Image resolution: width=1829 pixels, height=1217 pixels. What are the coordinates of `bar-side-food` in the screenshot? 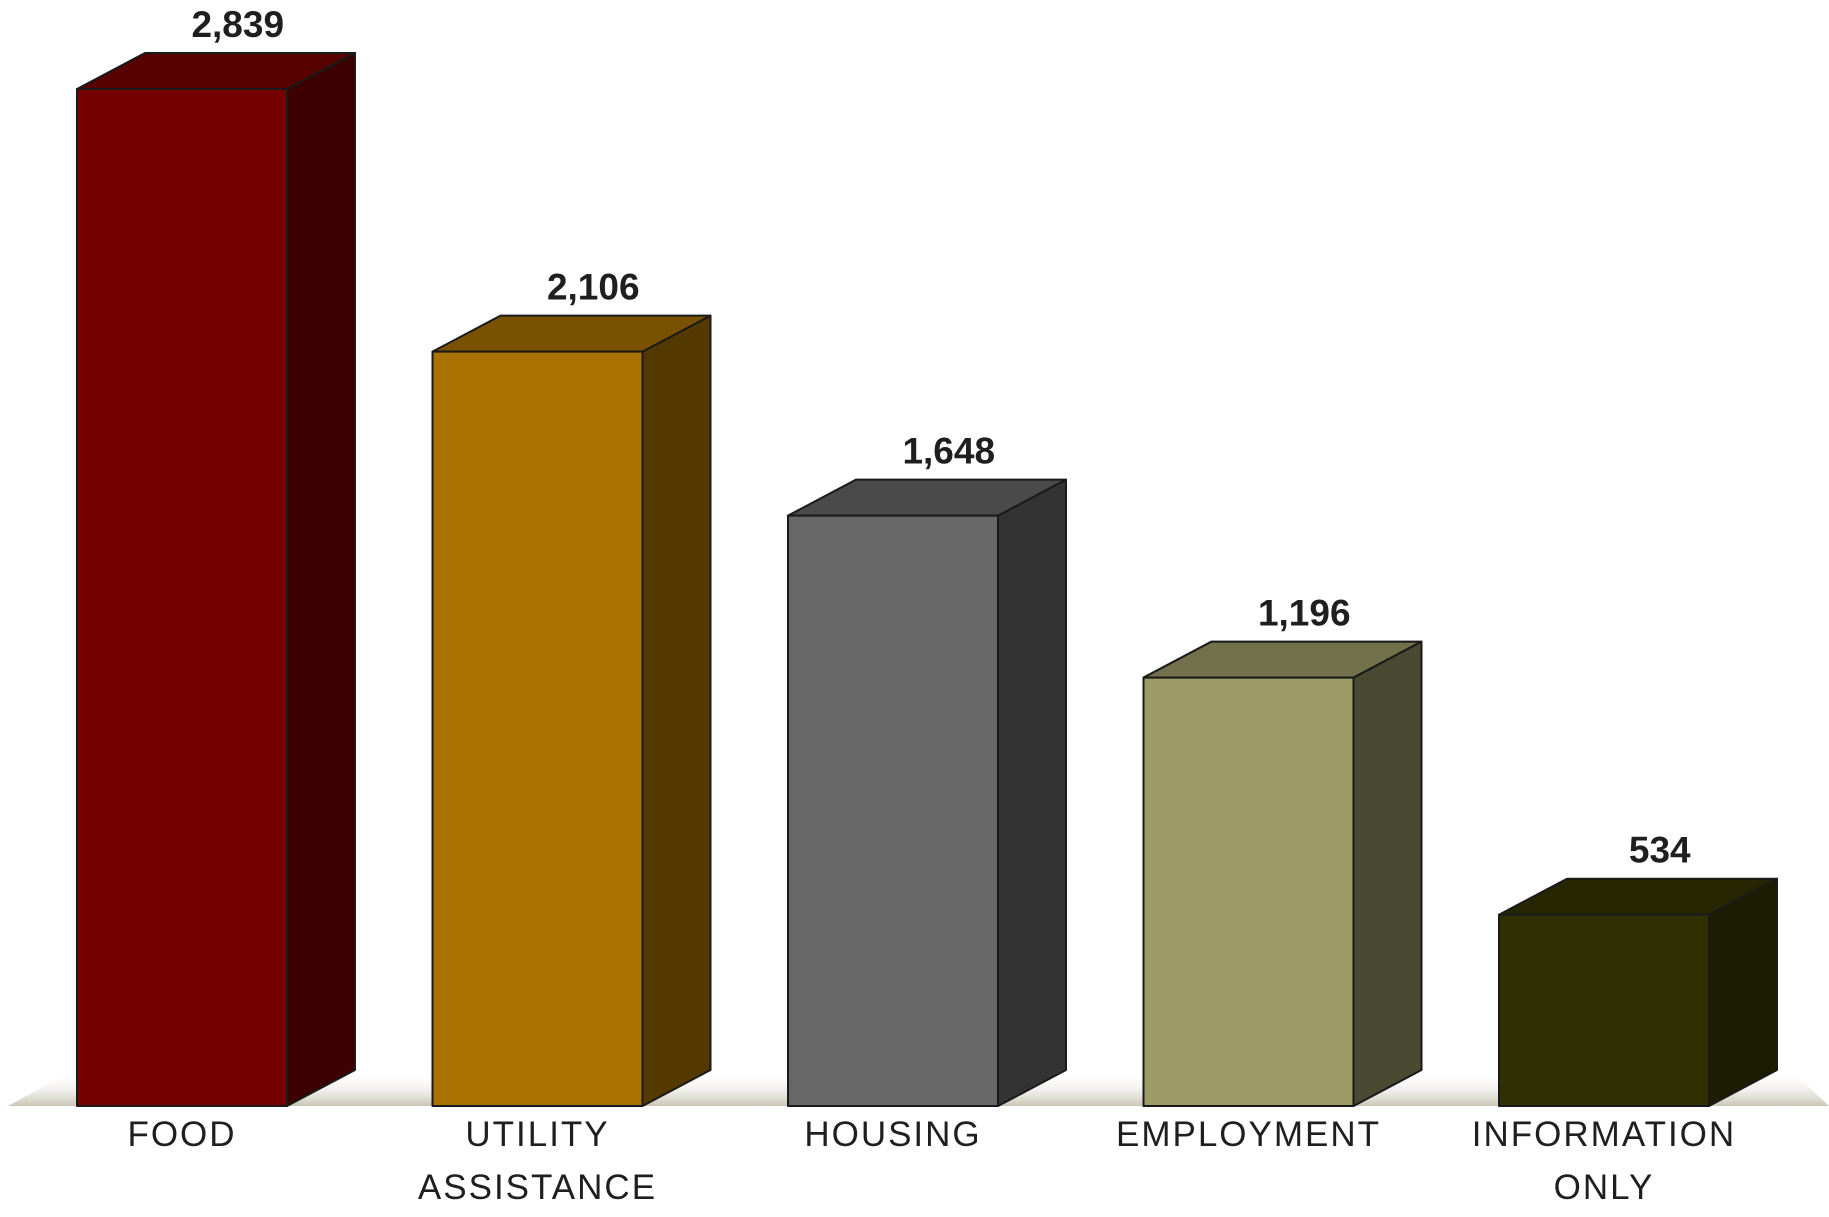 It's located at (321, 579).